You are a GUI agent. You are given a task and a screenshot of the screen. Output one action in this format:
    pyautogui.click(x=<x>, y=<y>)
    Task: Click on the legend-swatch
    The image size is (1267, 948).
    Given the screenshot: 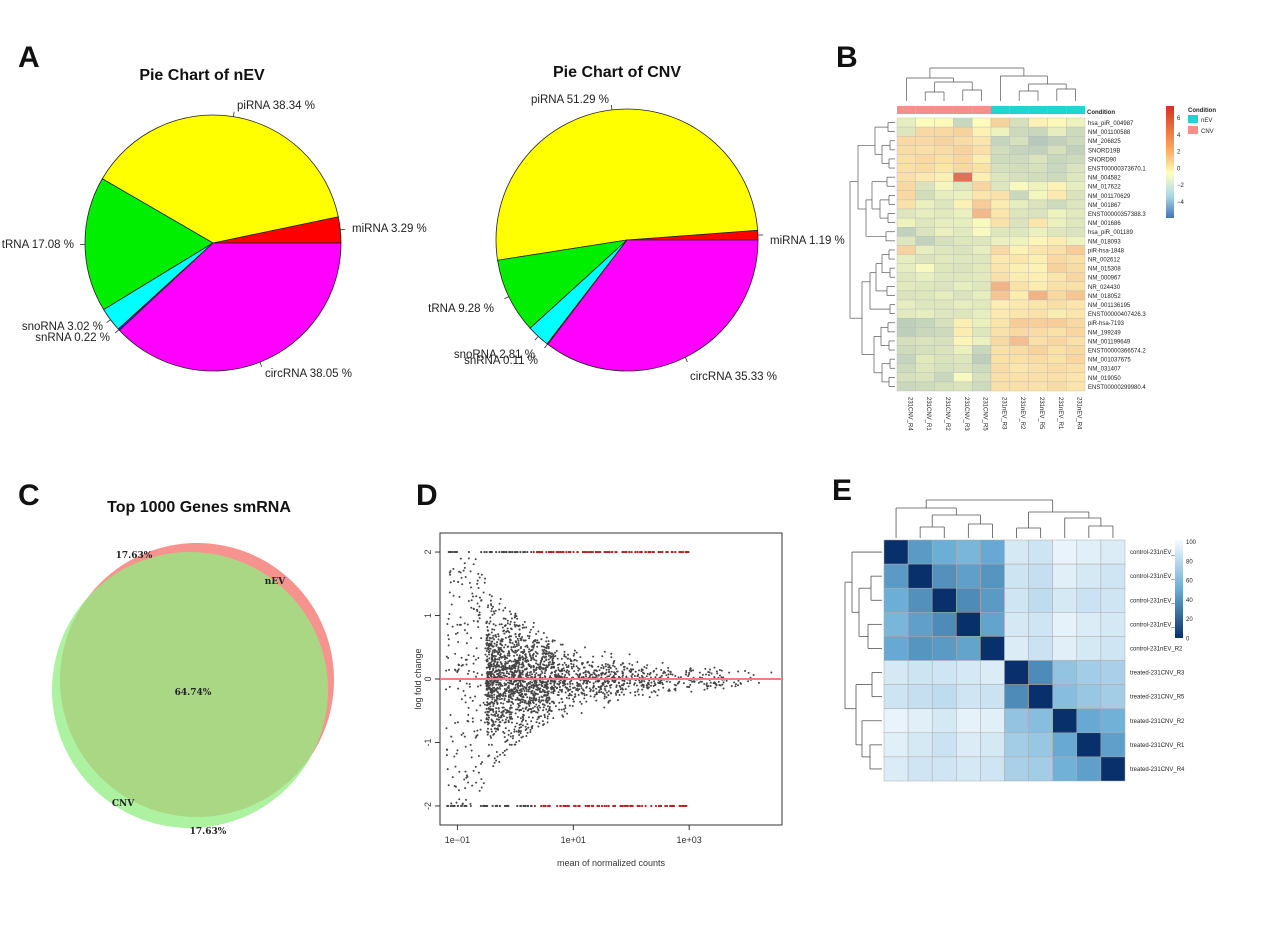 What is the action you would take?
    pyautogui.click(x=1193, y=130)
    